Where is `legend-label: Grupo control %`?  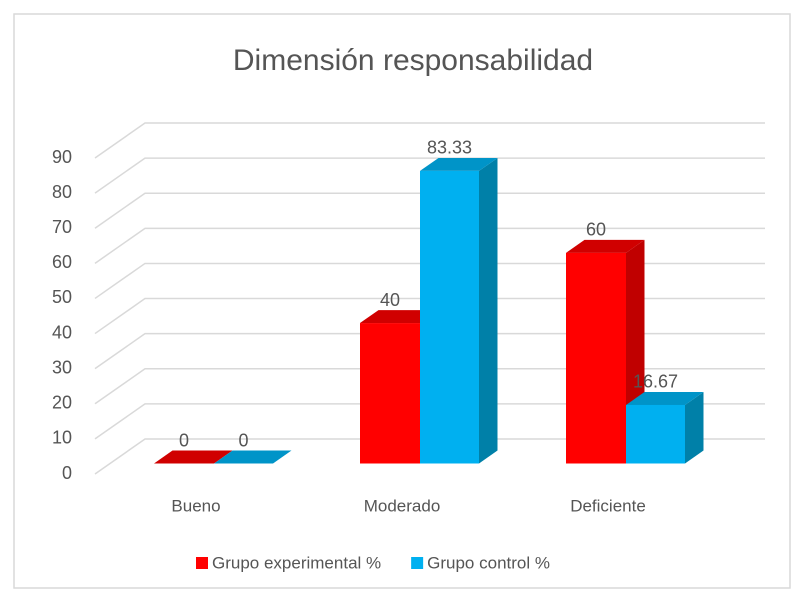
legend-label: Grupo control % is located at coordinates (488, 562).